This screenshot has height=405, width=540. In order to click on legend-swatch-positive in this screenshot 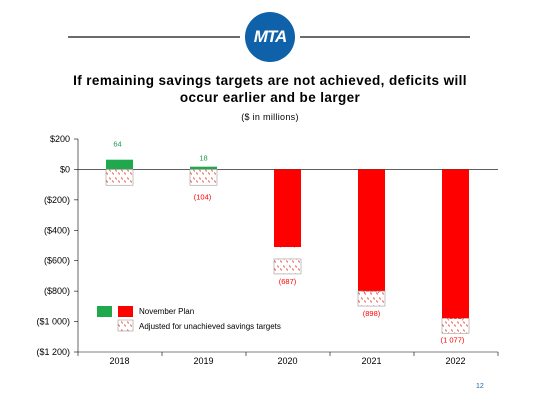, I will do `click(104, 311)`.